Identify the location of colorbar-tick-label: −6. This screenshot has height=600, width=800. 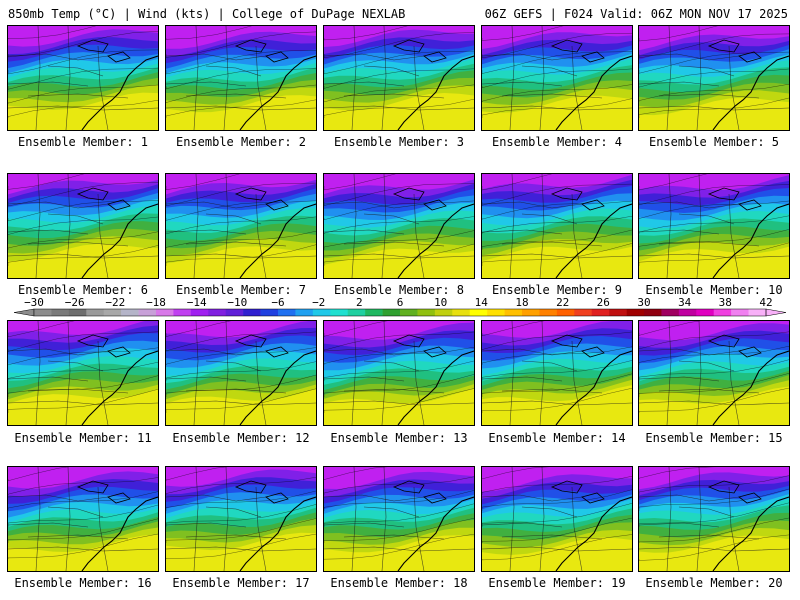
(278, 302).